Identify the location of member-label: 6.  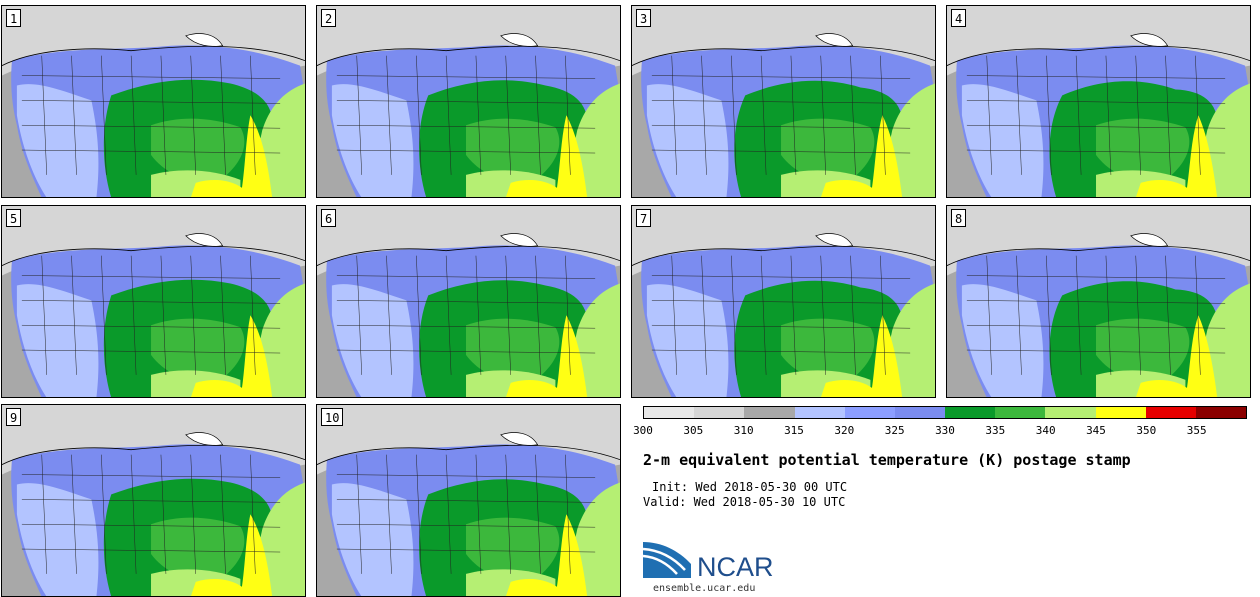
(329, 218).